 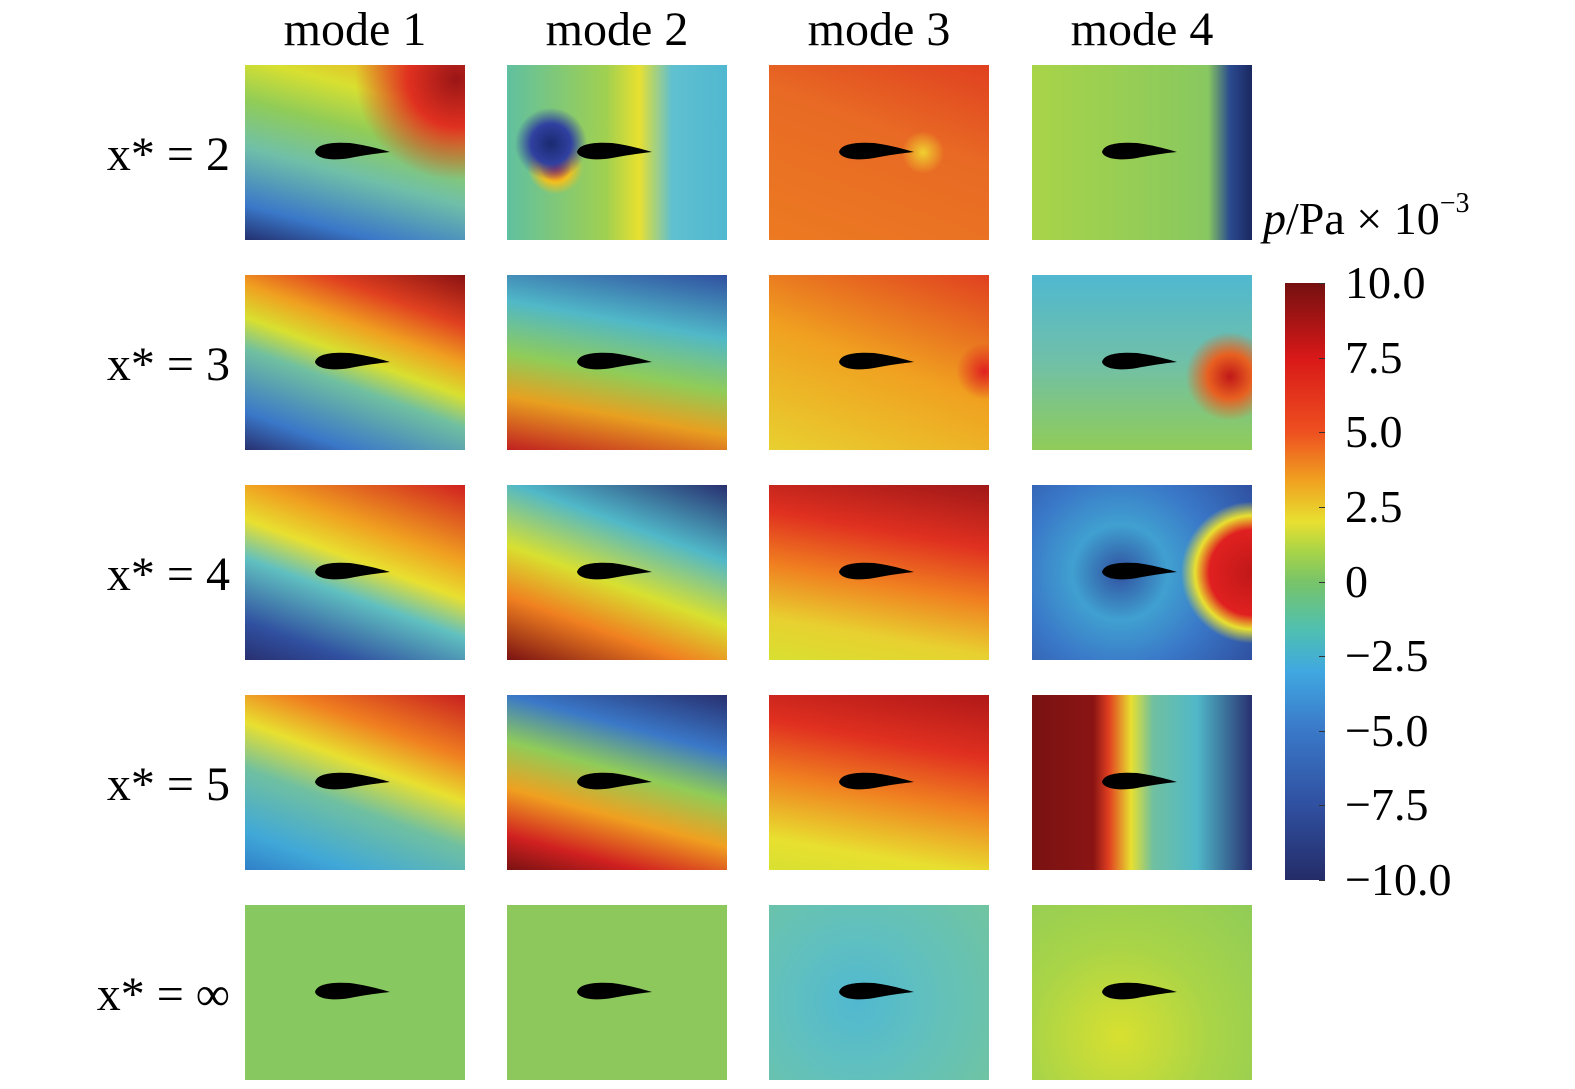 What do you see at coordinates (1363, 218) in the screenshot?
I see `colorbar-title-text: /Pa × 10` at bounding box center [1363, 218].